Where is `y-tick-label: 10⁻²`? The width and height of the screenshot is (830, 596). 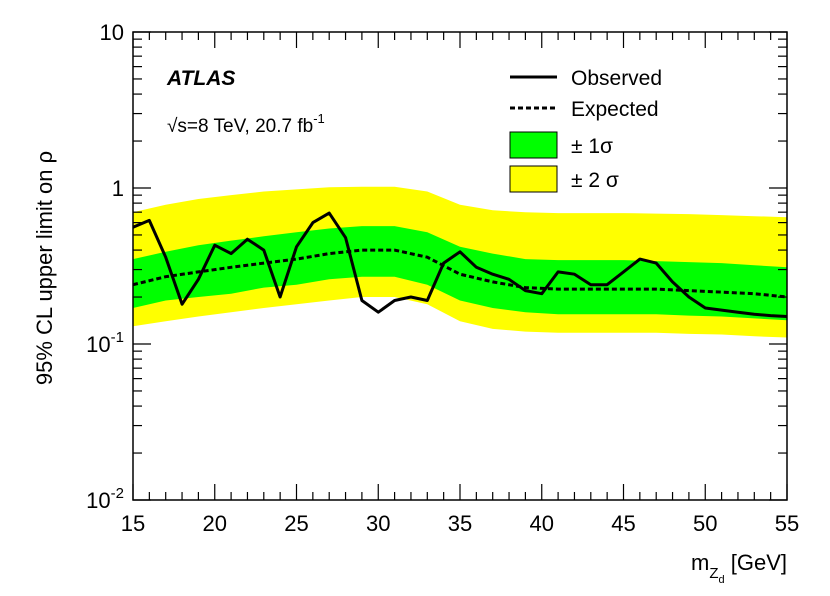 y-tick-label: 10⁻² is located at coordinates (105, 499).